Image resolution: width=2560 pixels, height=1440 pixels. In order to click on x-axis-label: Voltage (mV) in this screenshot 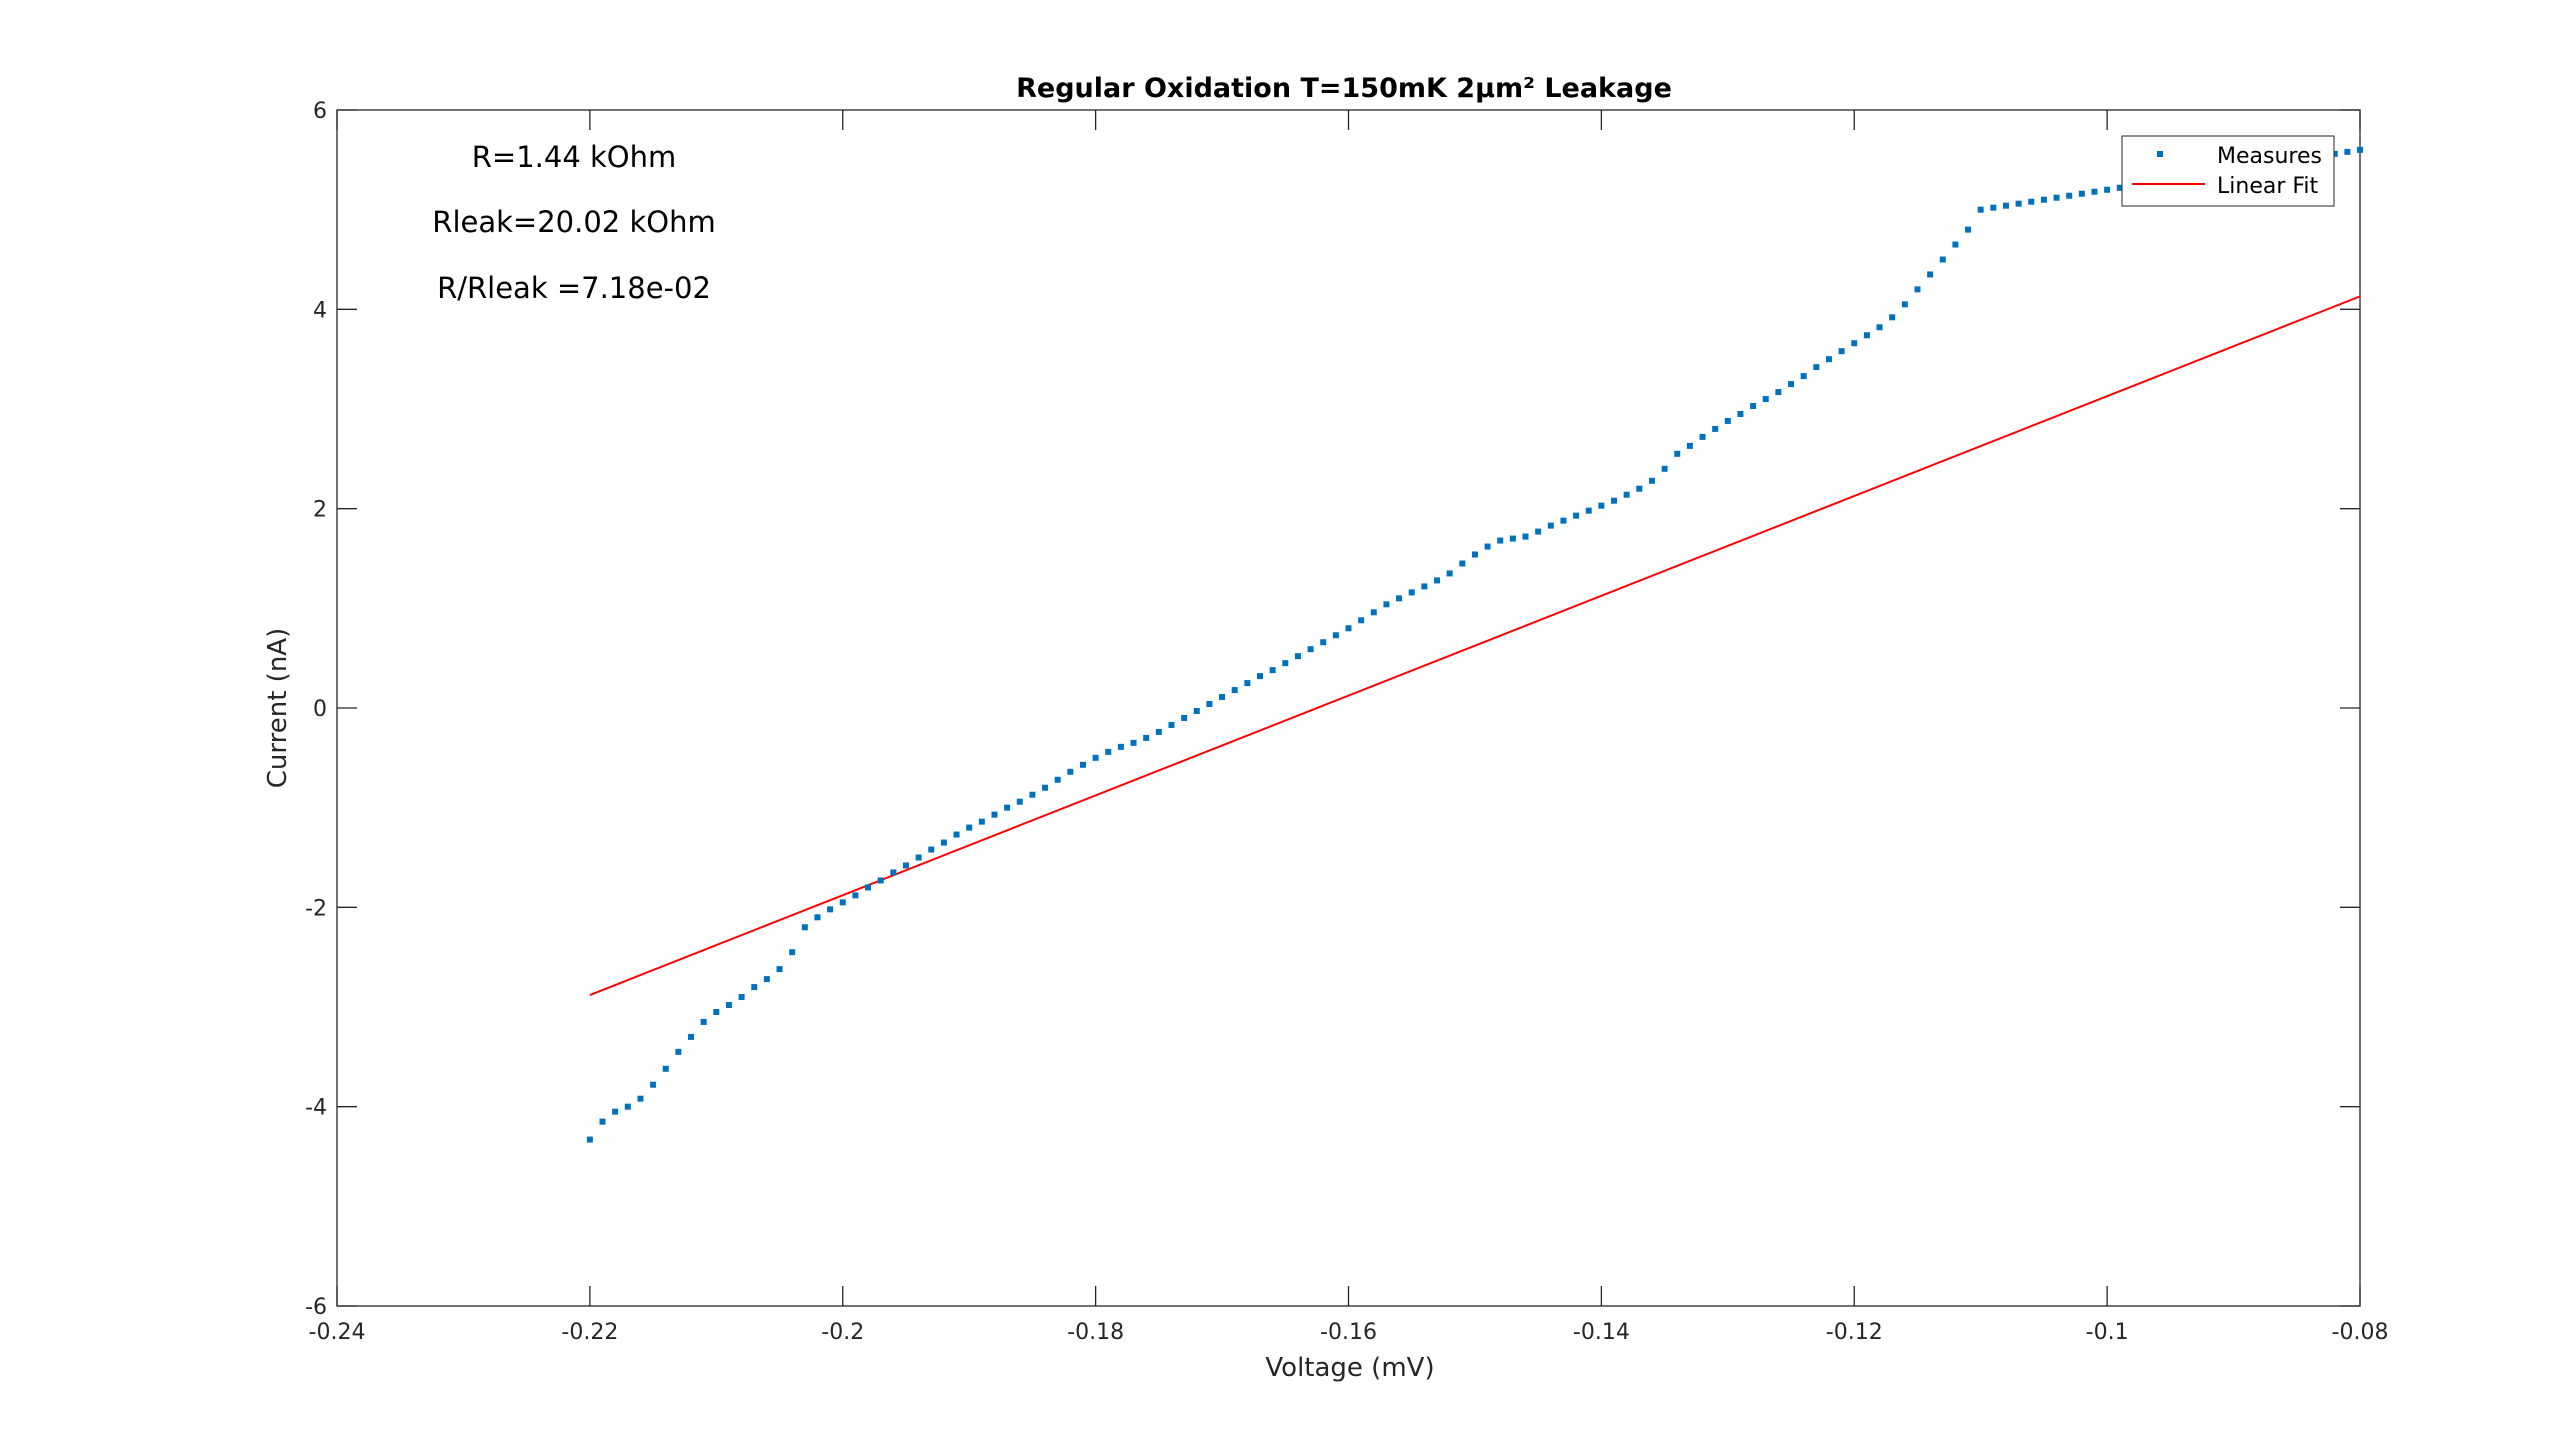, I will do `click(1349, 1368)`.